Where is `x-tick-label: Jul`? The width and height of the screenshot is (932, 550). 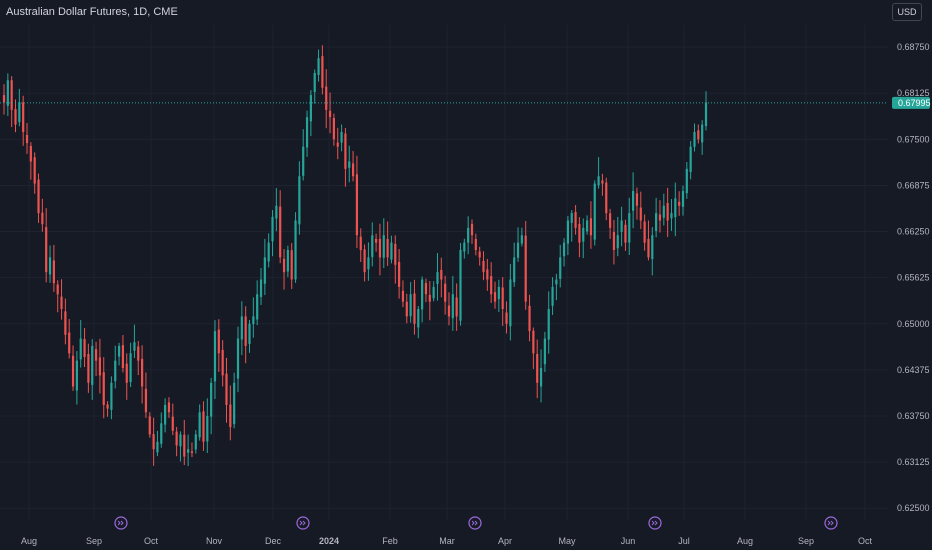
x-tick-label: Jul is located at coordinates (684, 541).